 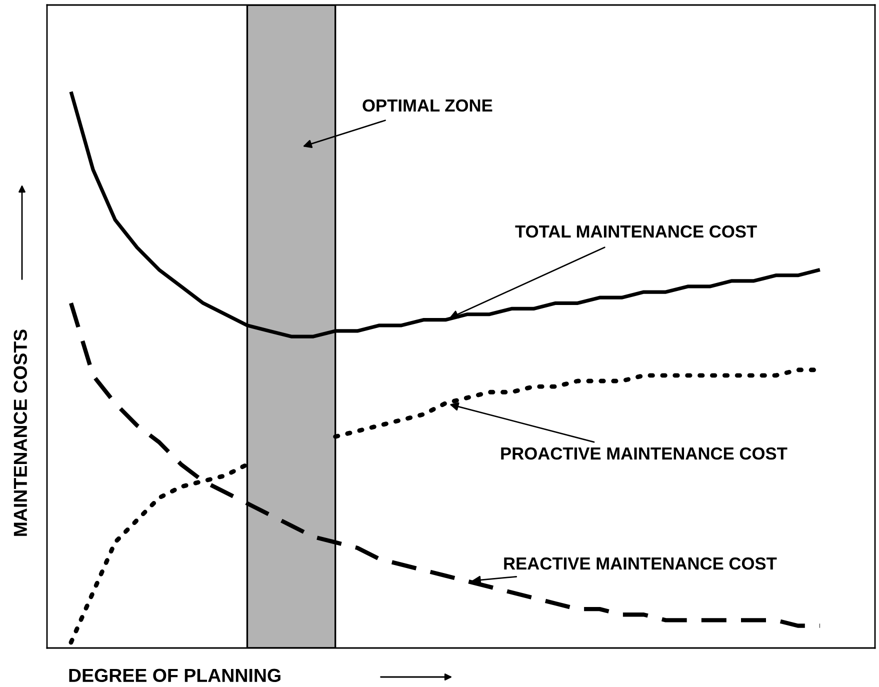 I want to click on annotation: OPTIMAL ZONE, so click(x=427, y=105).